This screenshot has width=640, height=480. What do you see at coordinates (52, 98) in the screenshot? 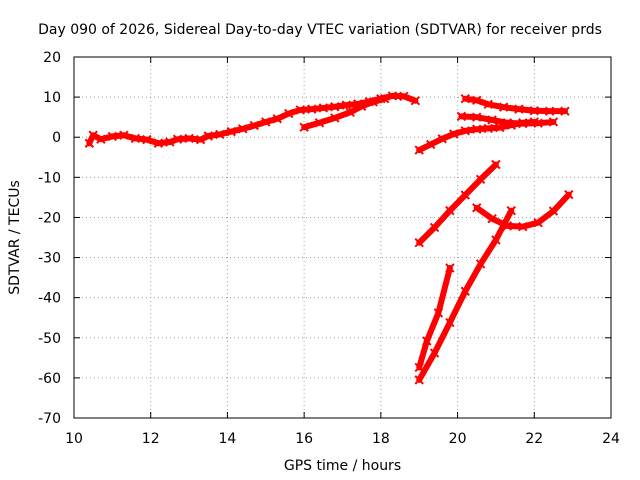
I see `y-tick-label: 10` at bounding box center [52, 98].